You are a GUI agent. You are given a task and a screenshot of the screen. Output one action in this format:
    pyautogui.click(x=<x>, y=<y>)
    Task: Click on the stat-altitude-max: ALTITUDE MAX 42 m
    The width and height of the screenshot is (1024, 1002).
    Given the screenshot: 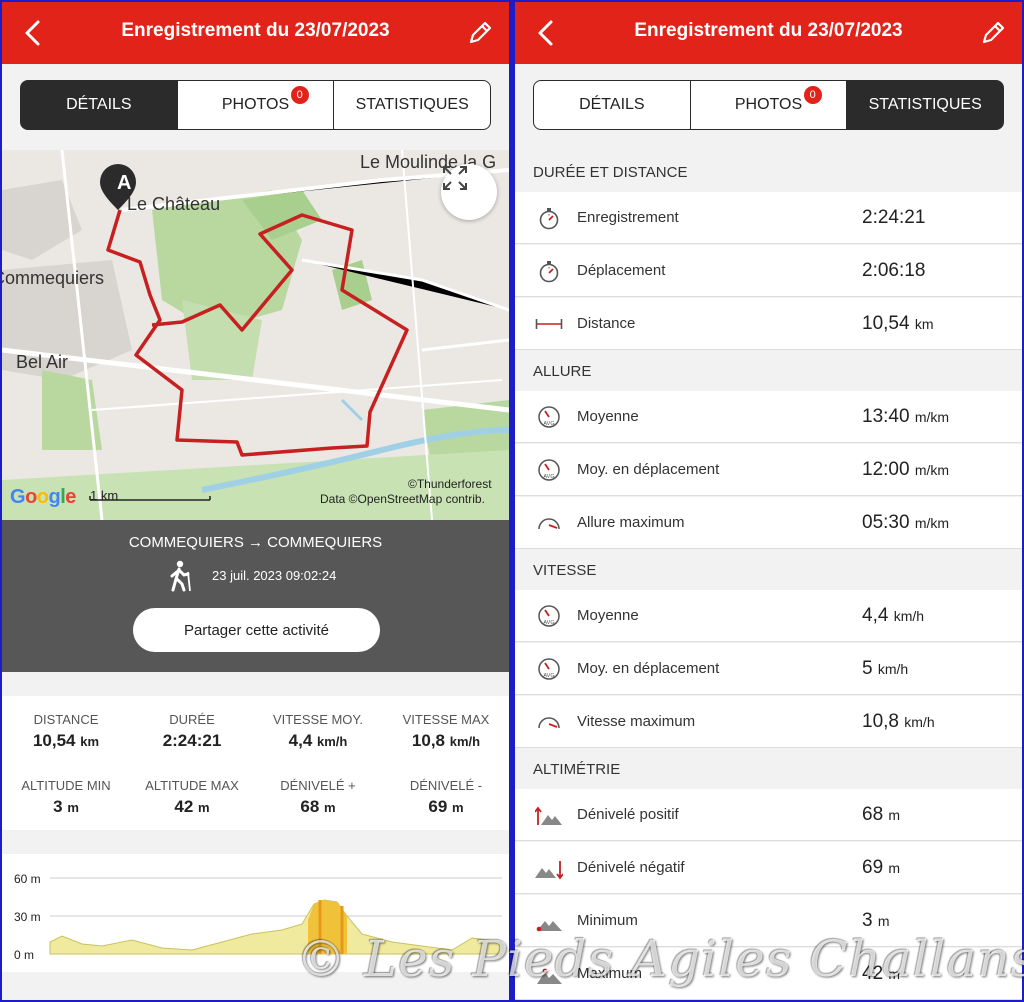 What is the action you would take?
    pyautogui.click(x=192, y=797)
    